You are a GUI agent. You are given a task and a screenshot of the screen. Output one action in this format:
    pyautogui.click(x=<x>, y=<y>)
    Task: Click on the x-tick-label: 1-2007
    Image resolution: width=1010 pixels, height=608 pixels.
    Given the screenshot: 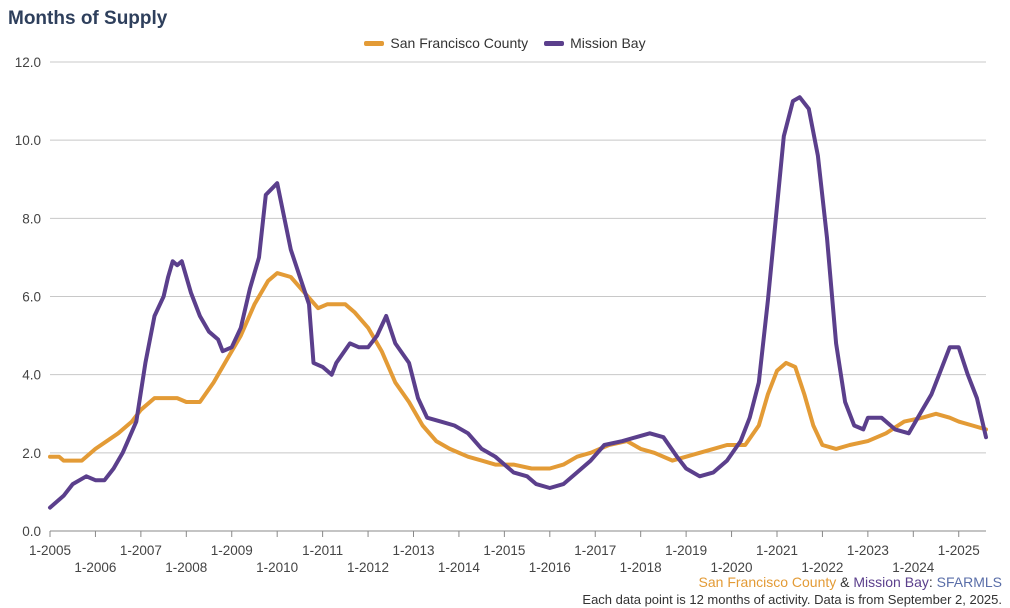 What is the action you would take?
    pyautogui.click(x=141, y=550)
    